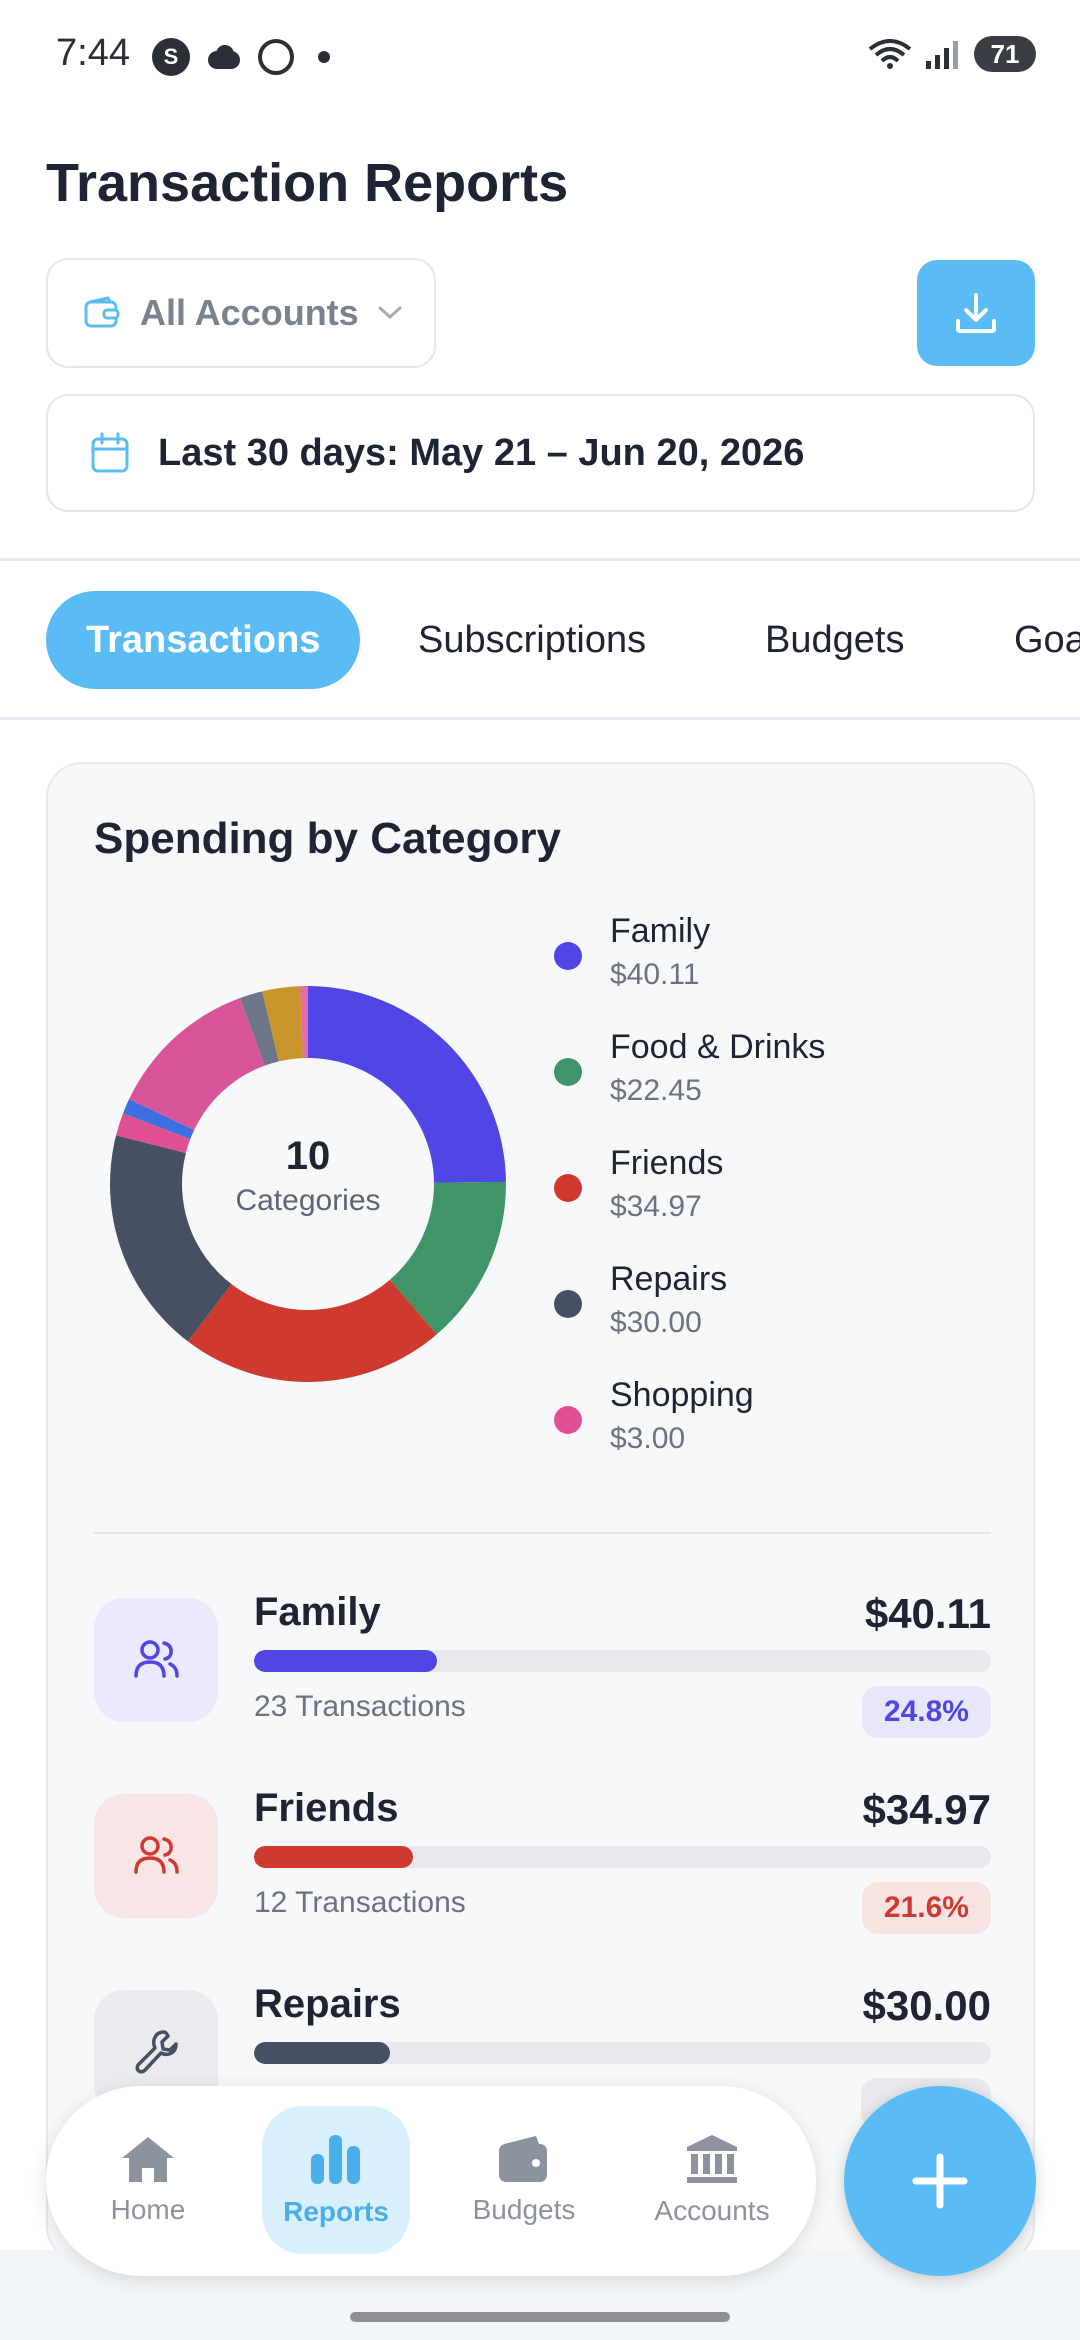 This screenshot has height=2340, width=1080. Describe the element at coordinates (532, 639) in the screenshot. I see `tab-subscriptions: Subscriptions` at that location.